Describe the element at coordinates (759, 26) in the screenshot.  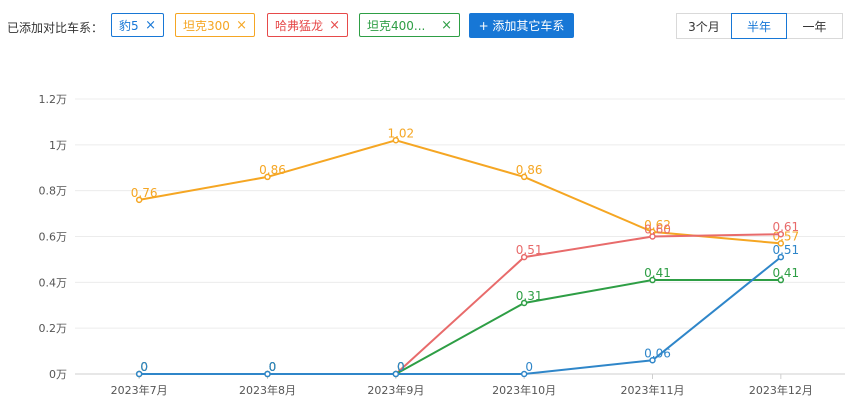
I see `period-half-year-button: 半年` at that location.